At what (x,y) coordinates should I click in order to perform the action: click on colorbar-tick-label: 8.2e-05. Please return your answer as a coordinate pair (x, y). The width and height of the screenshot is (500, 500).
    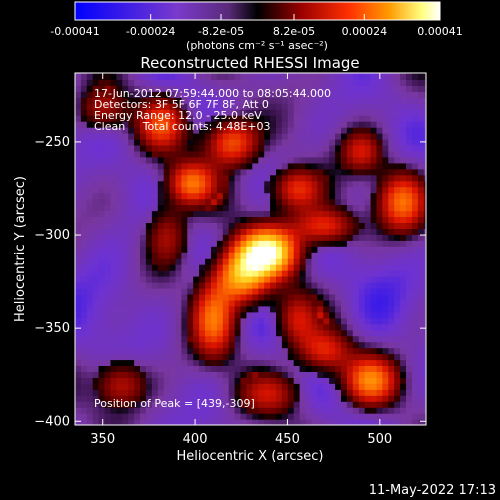
    Looking at the image, I should click on (294, 31).